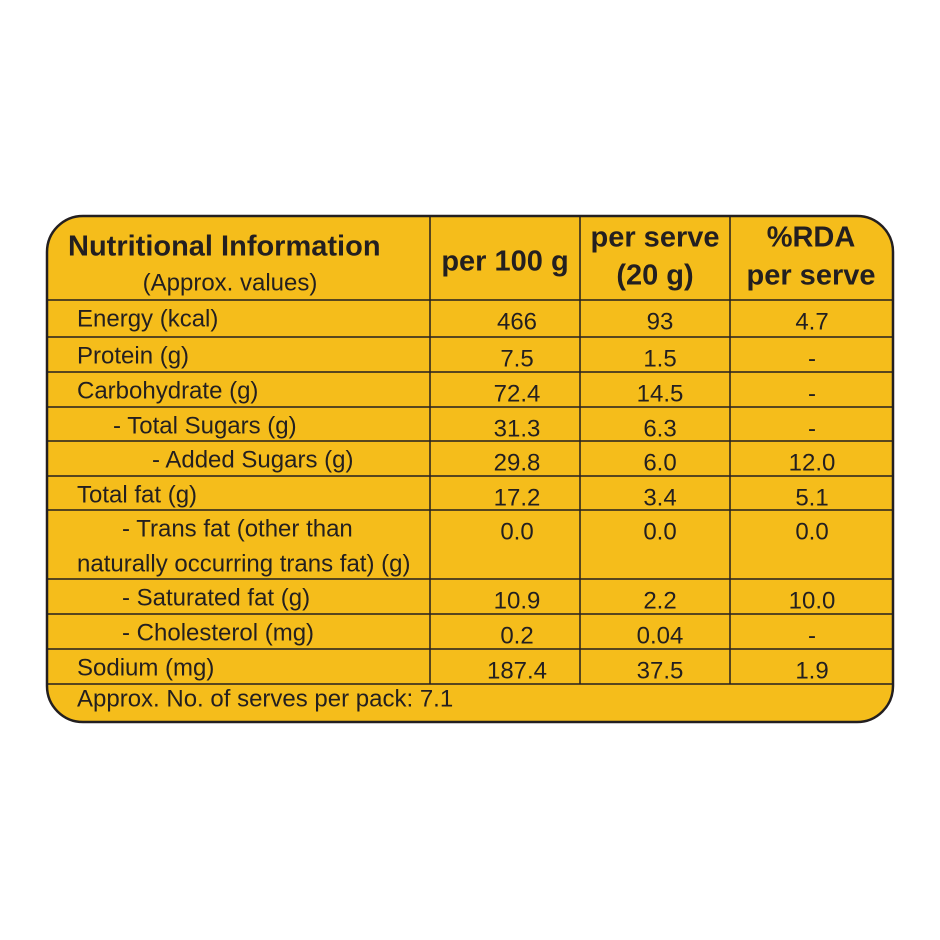  What do you see at coordinates (811, 321) in the screenshot?
I see `nutrient-value: 4.7` at bounding box center [811, 321].